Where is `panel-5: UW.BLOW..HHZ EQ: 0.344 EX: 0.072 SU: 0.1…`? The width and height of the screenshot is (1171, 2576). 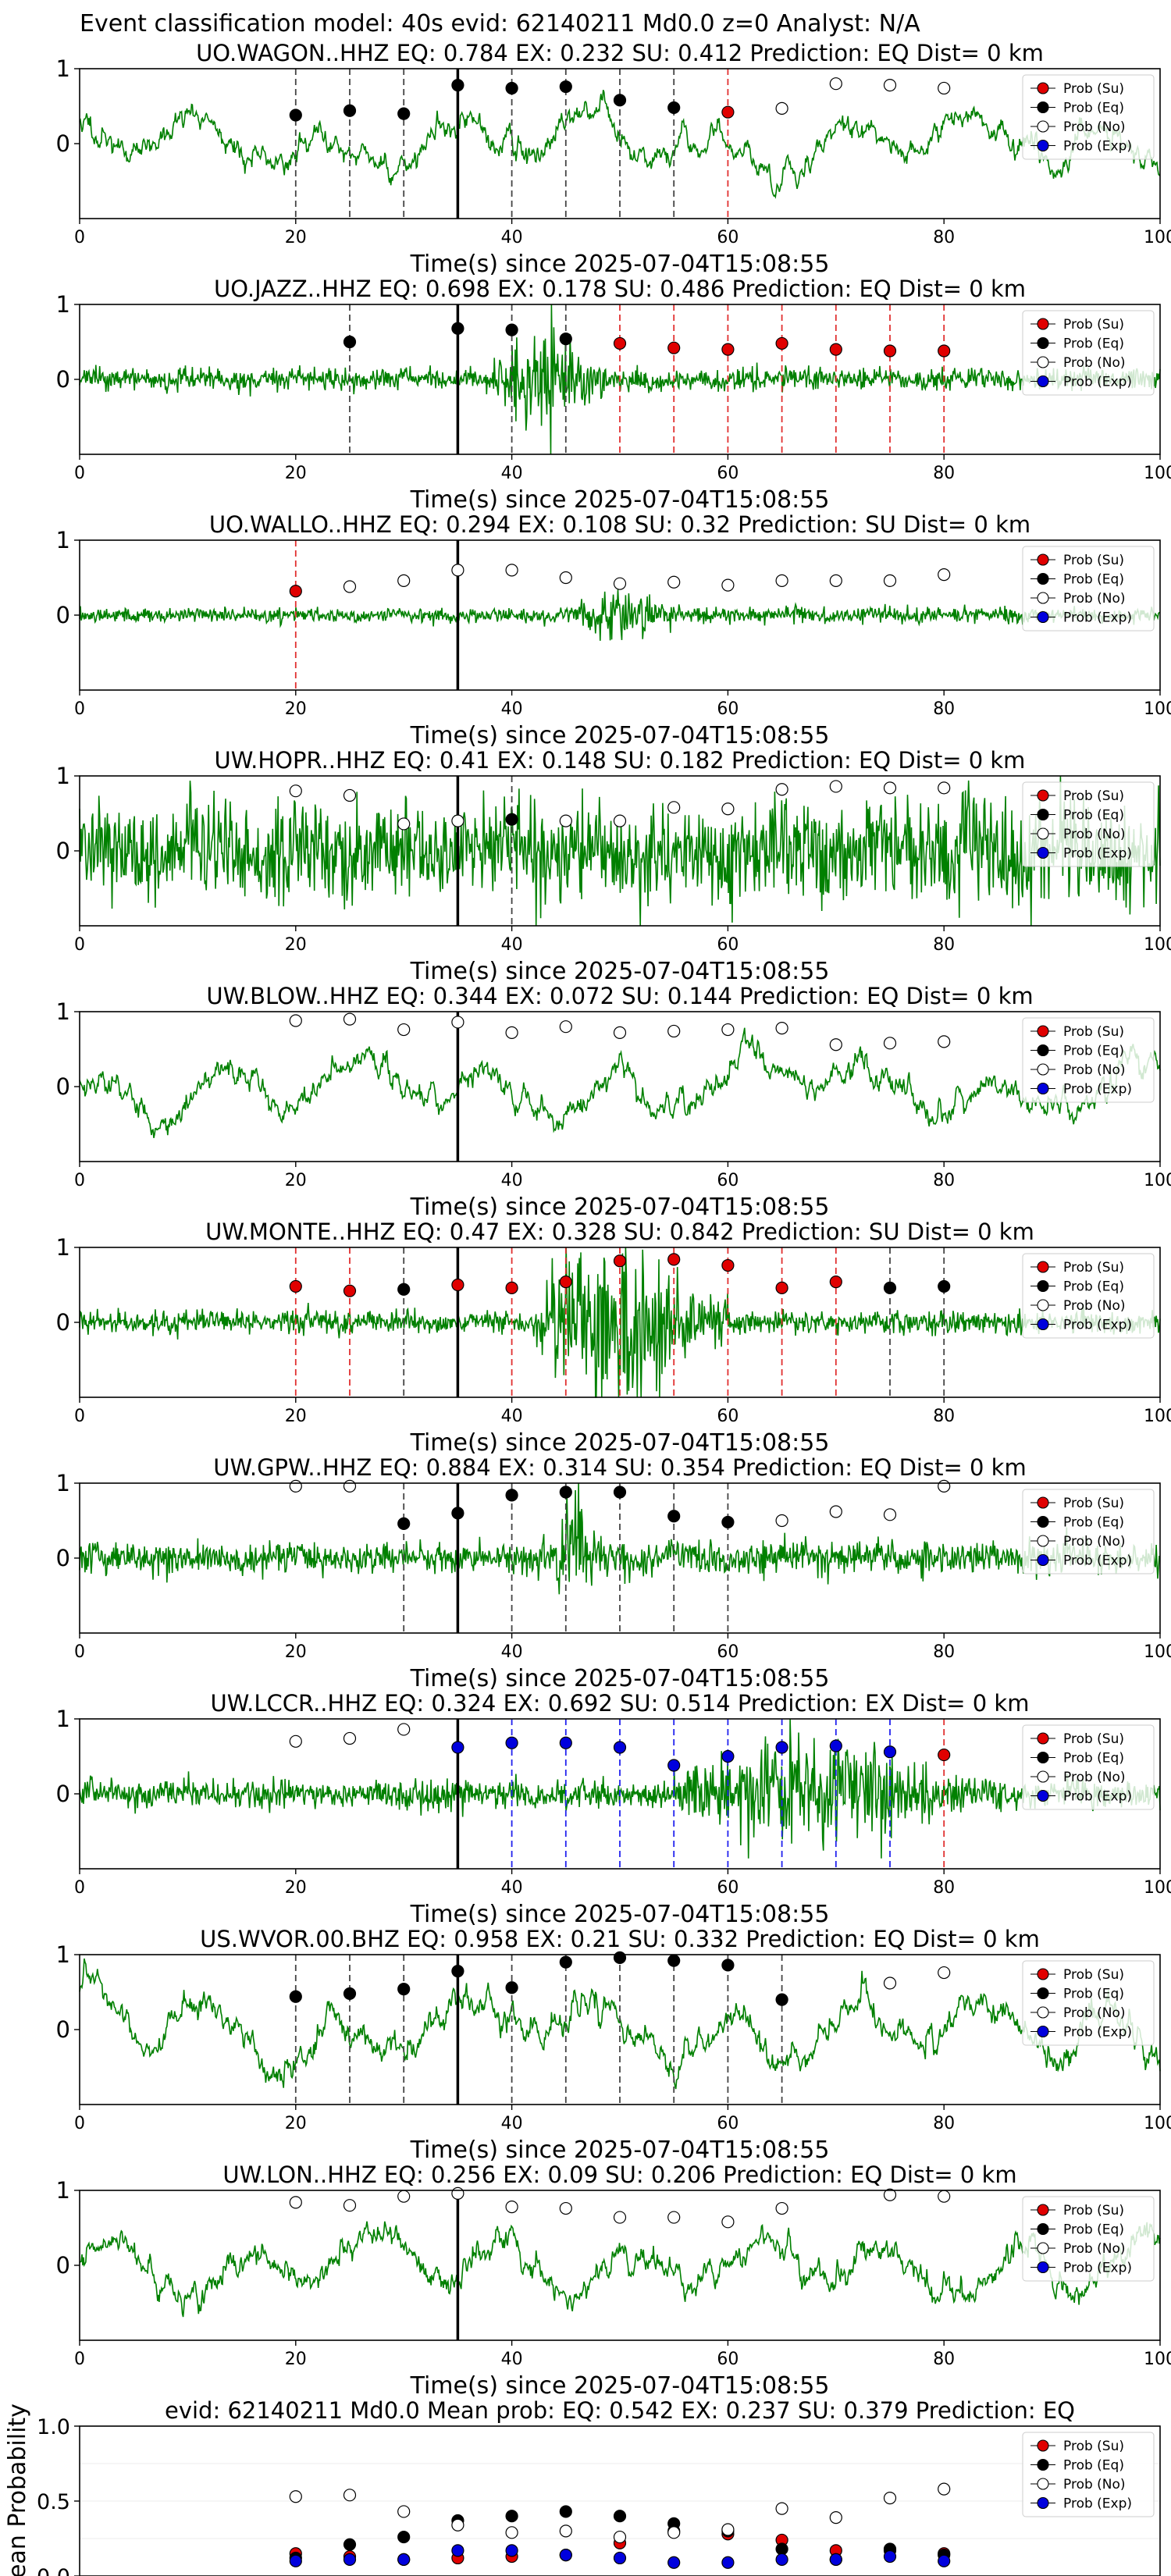 panel-5: UW.BLOW..HHZ EQ: 0.344 EX: 0.072 SU: 0.1… is located at coordinates (613, 1102).